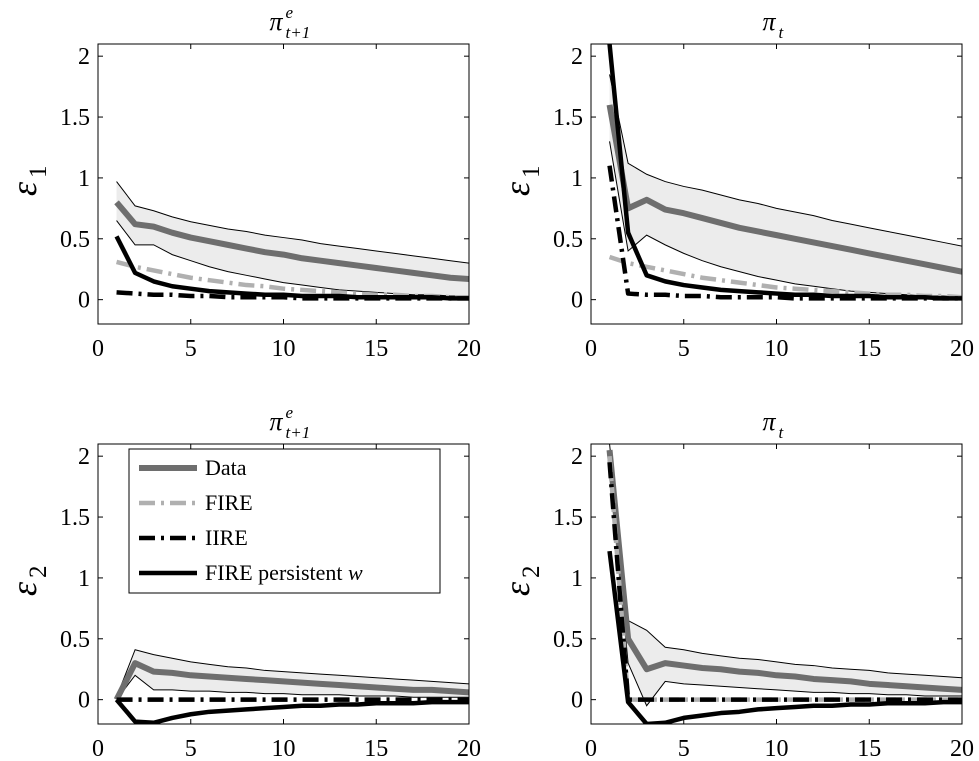  I want to click on legend-label: FIRE, so click(229, 502).